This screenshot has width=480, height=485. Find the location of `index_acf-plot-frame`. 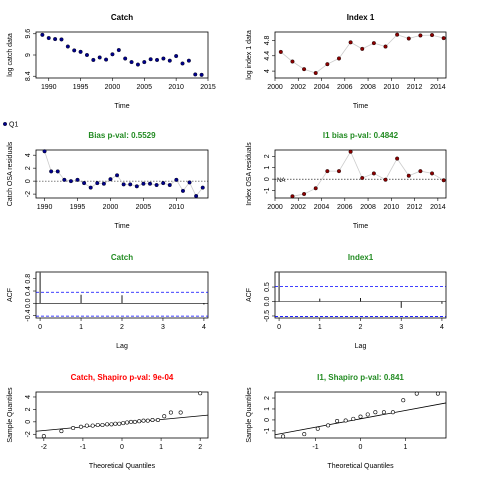

index_acf-plot-frame is located at coordinates (360, 295).